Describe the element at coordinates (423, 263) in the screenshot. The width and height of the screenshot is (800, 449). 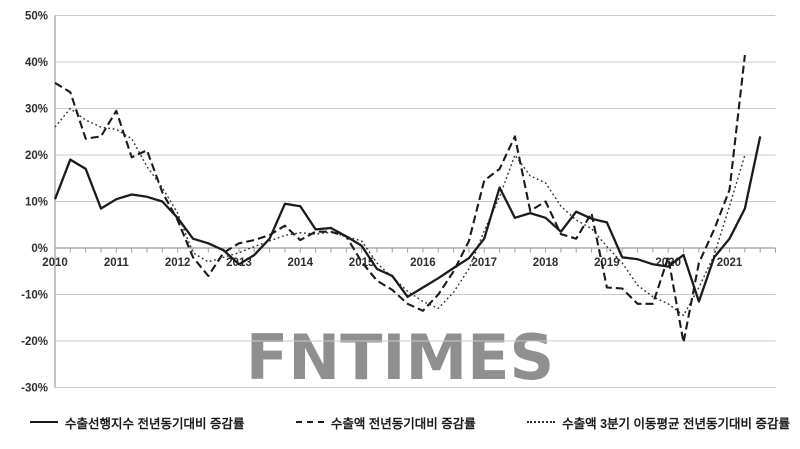
I see `svg-text: 2016` at that location.